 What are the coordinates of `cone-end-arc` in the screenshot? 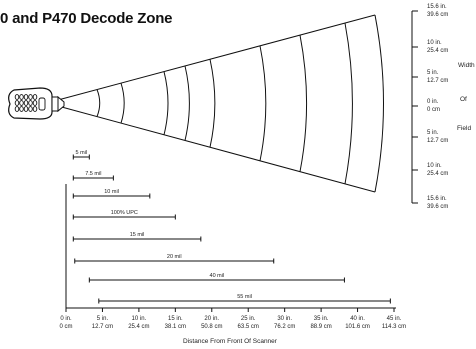 It's located at (379, 103).